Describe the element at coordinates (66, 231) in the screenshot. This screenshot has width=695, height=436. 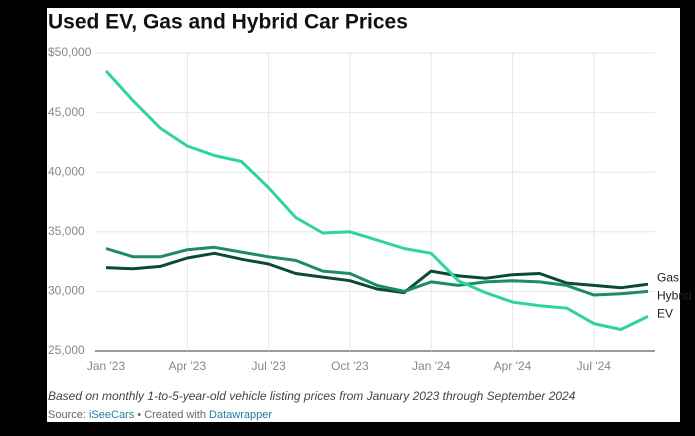
I see `y-tick-label: 35,000` at that location.